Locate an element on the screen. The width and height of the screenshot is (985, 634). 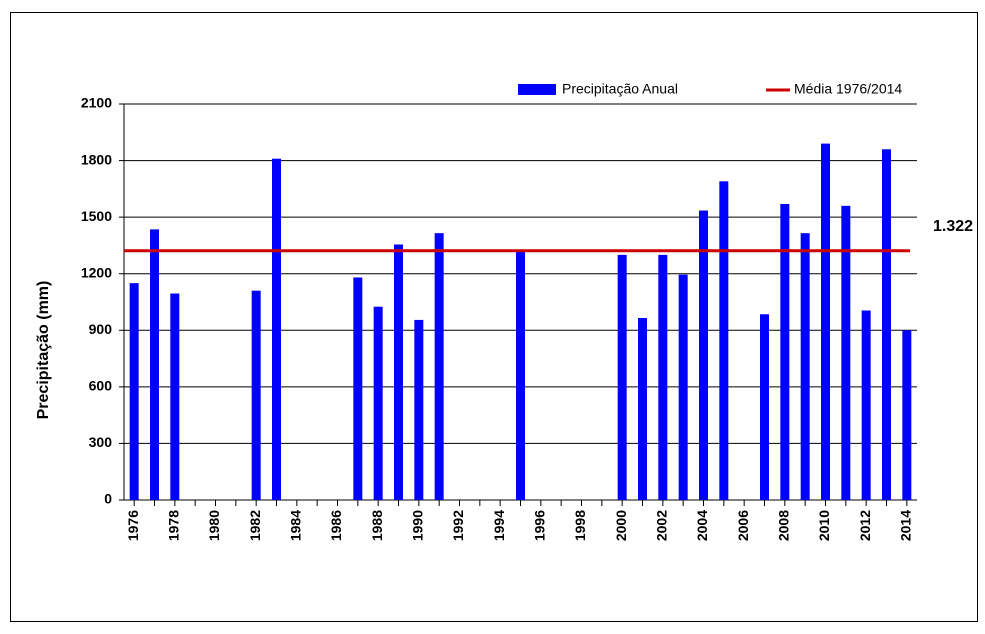
y-tick-label: 300 is located at coordinates (101, 442).